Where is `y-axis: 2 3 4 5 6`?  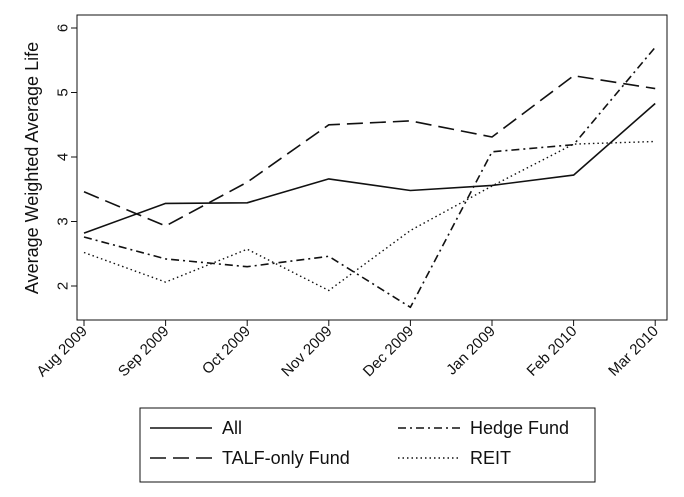 y-axis: 2 3 4 5 6 is located at coordinates (65, 157).